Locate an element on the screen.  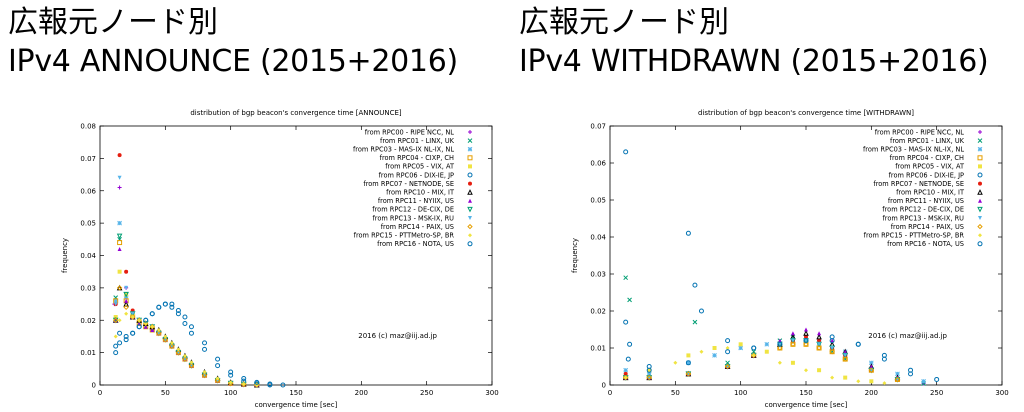
legend-label: from RPC10 - MIX, IT is located at coordinates (420, 193).